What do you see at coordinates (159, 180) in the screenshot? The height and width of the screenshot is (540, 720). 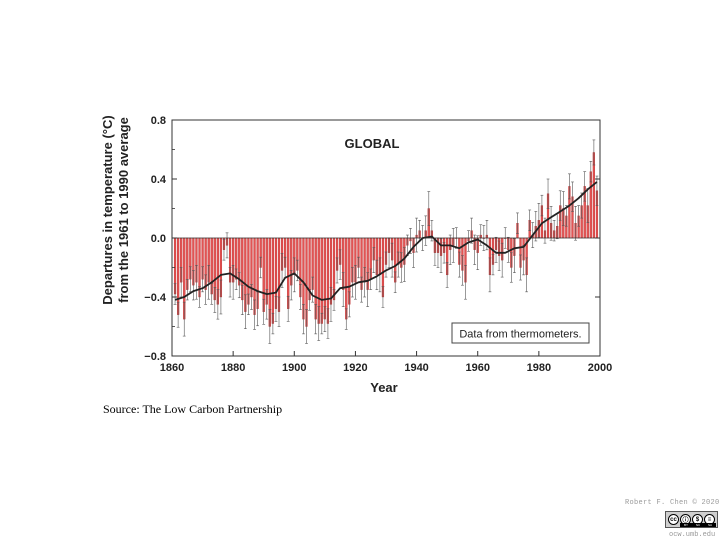 I see `y-tick-label: 0.4` at bounding box center [159, 180].